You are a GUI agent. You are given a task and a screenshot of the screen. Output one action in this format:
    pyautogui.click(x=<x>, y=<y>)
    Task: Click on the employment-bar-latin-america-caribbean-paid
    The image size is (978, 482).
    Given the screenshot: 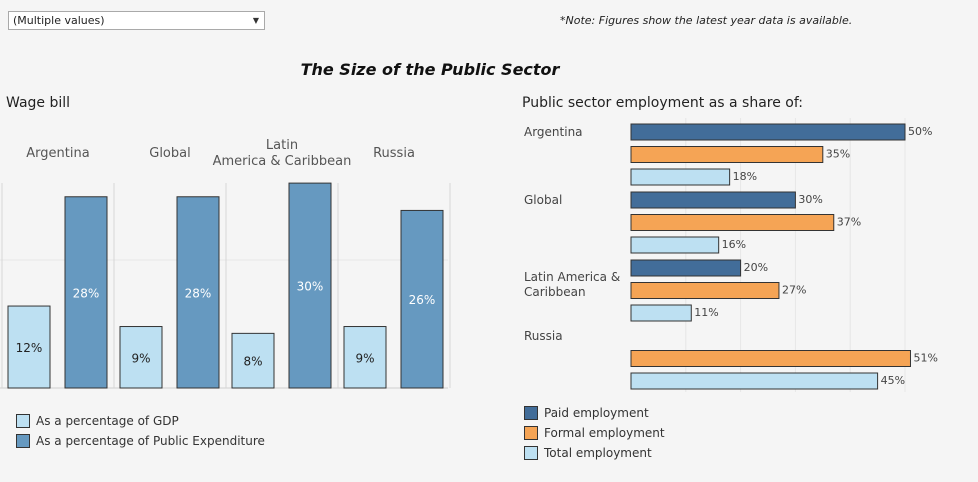 What is the action you would take?
    pyautogui.click(x=686, y=268)
    